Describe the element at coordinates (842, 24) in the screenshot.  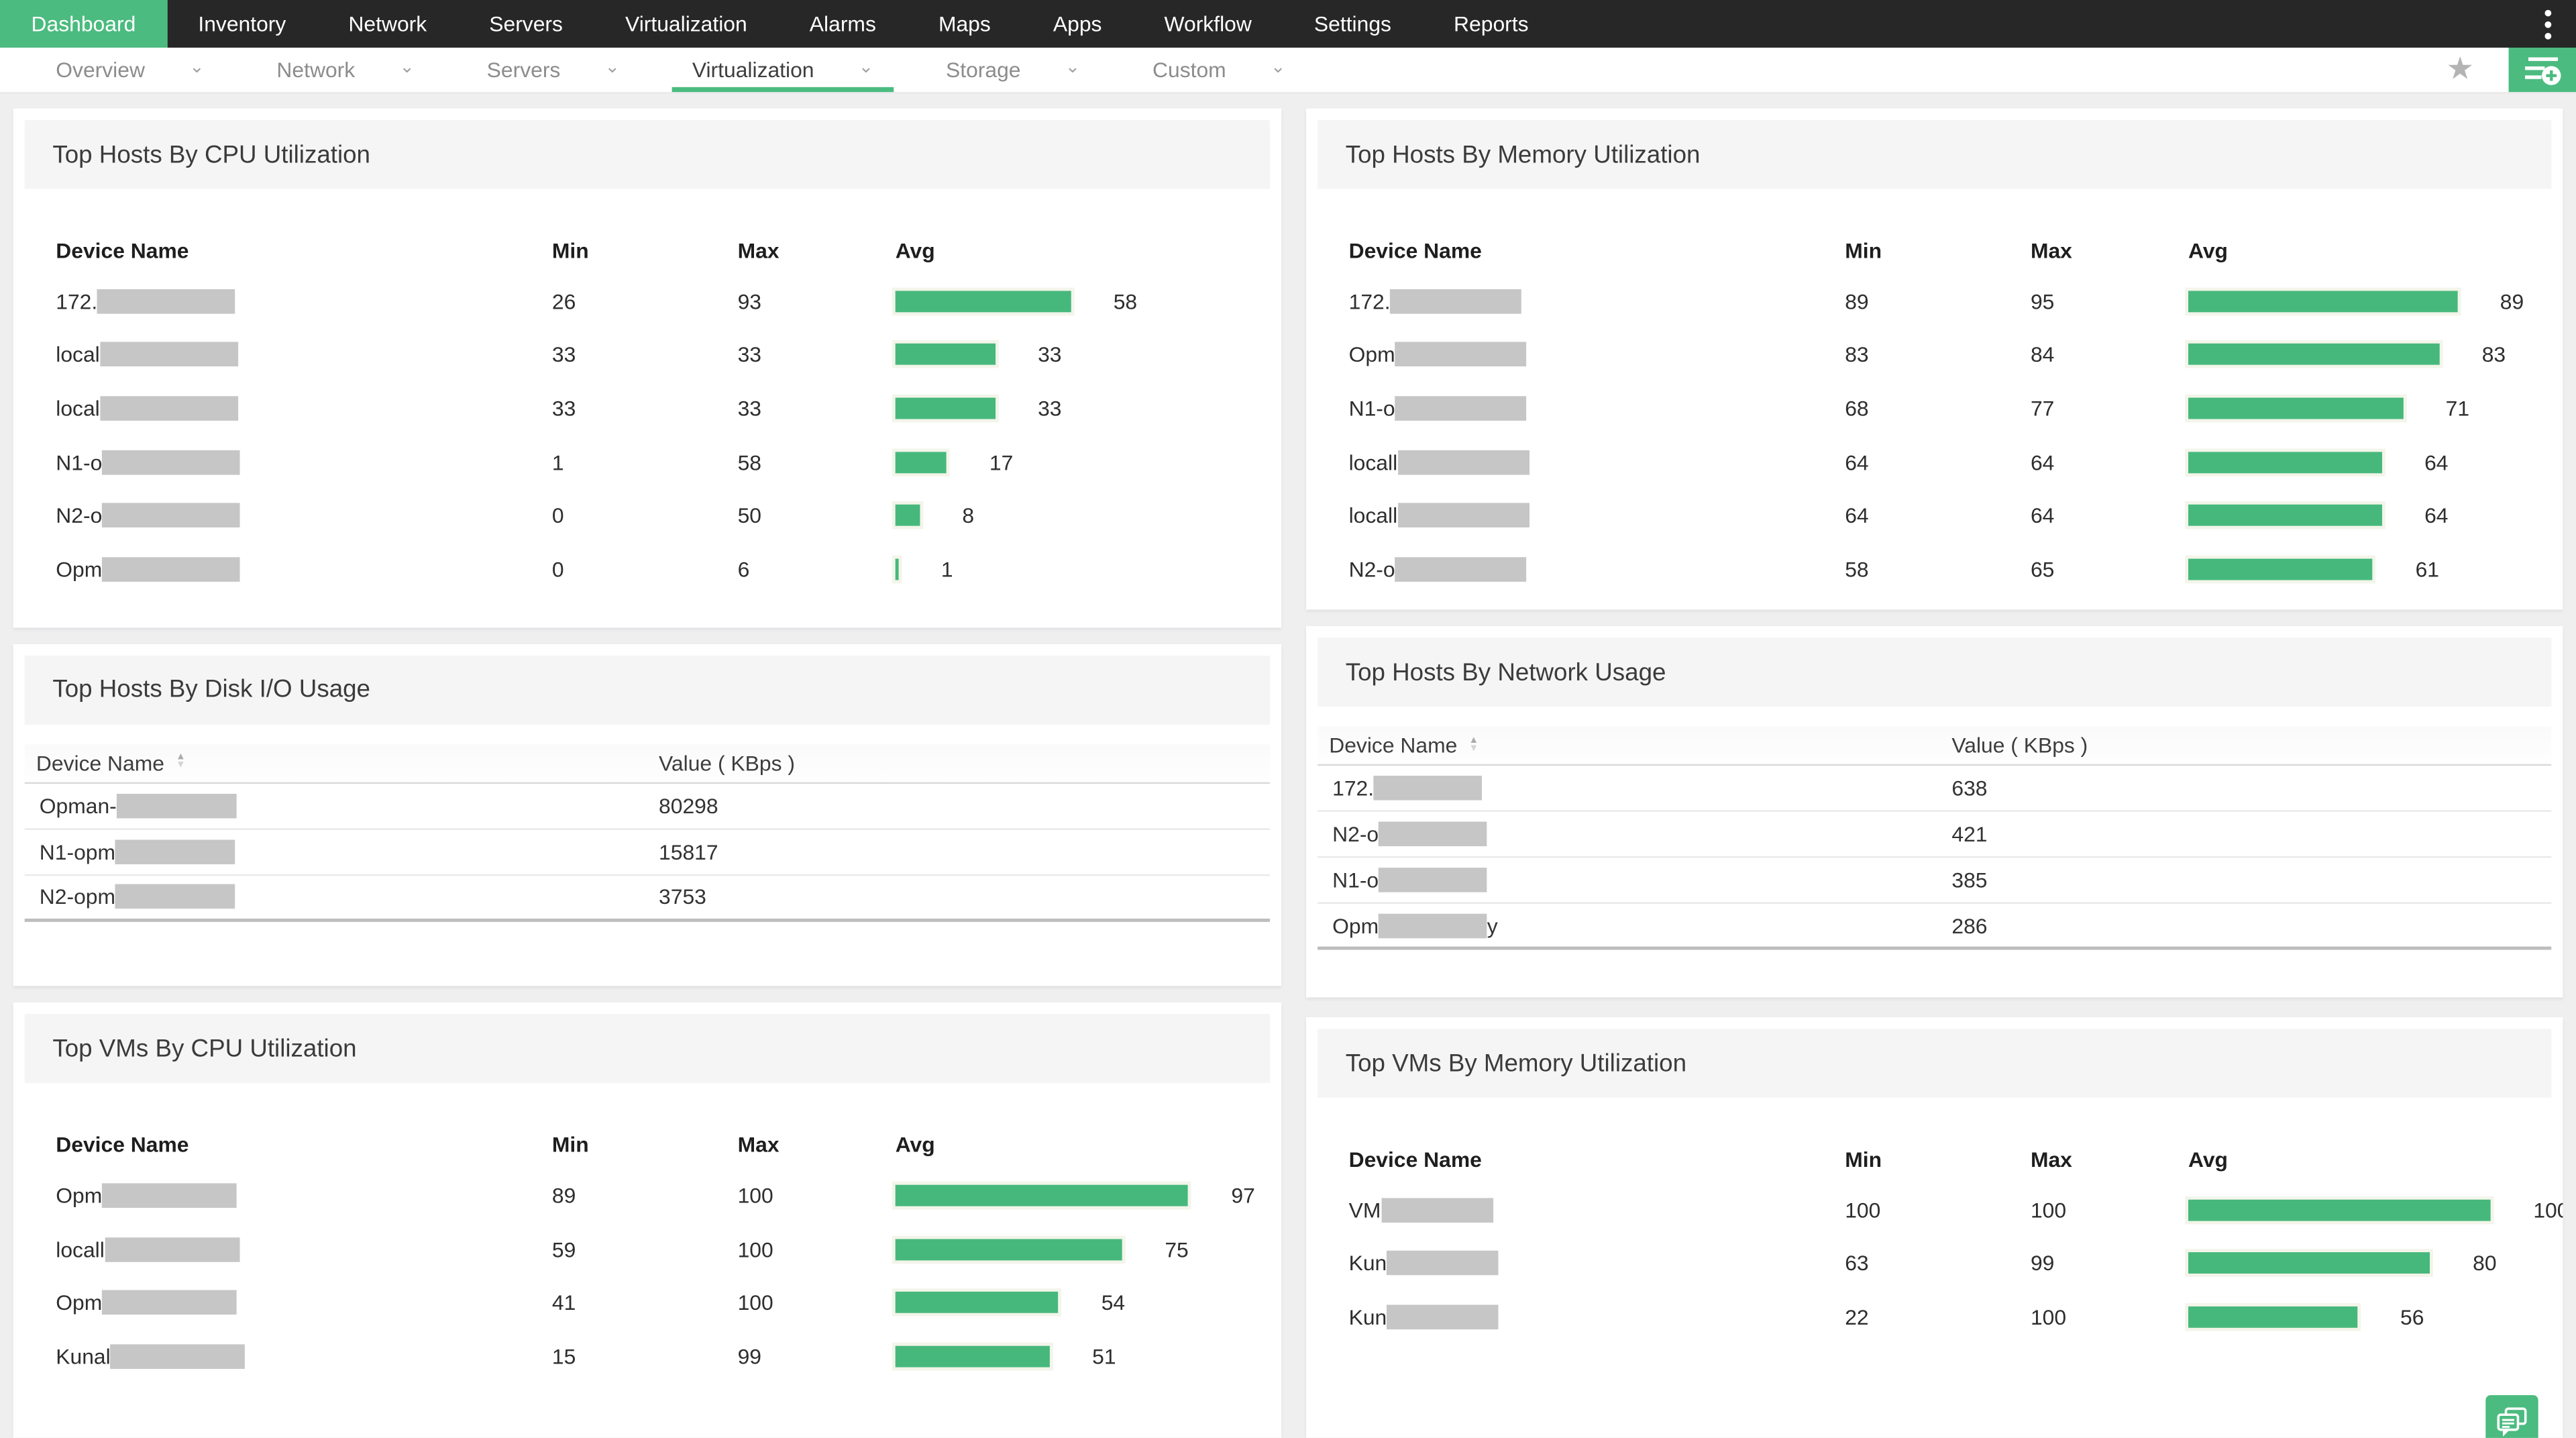
I see `top-tab-alarms: Alarms` at that location.